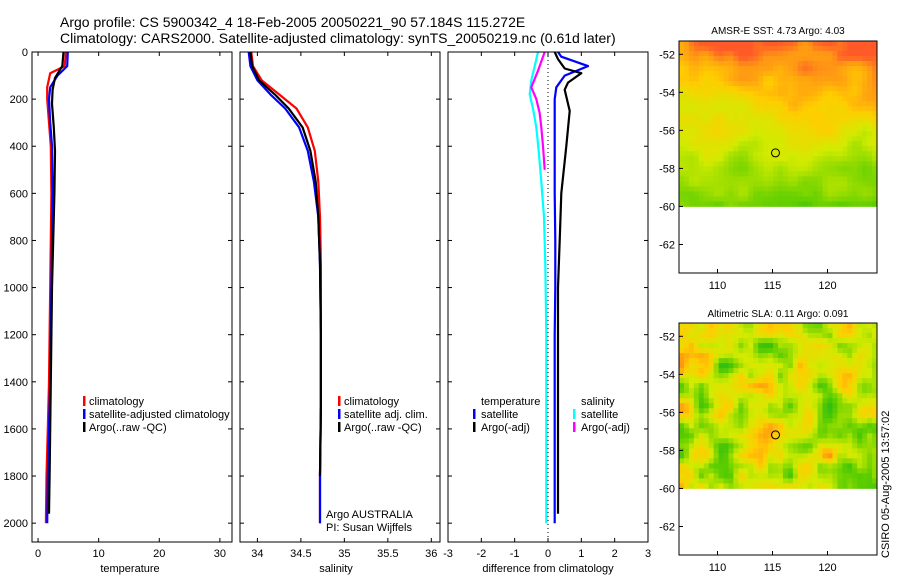 The width and height of the screenshot is (900, 580). I want to click on series-line-argo-raw-qc, so click(56, 282).